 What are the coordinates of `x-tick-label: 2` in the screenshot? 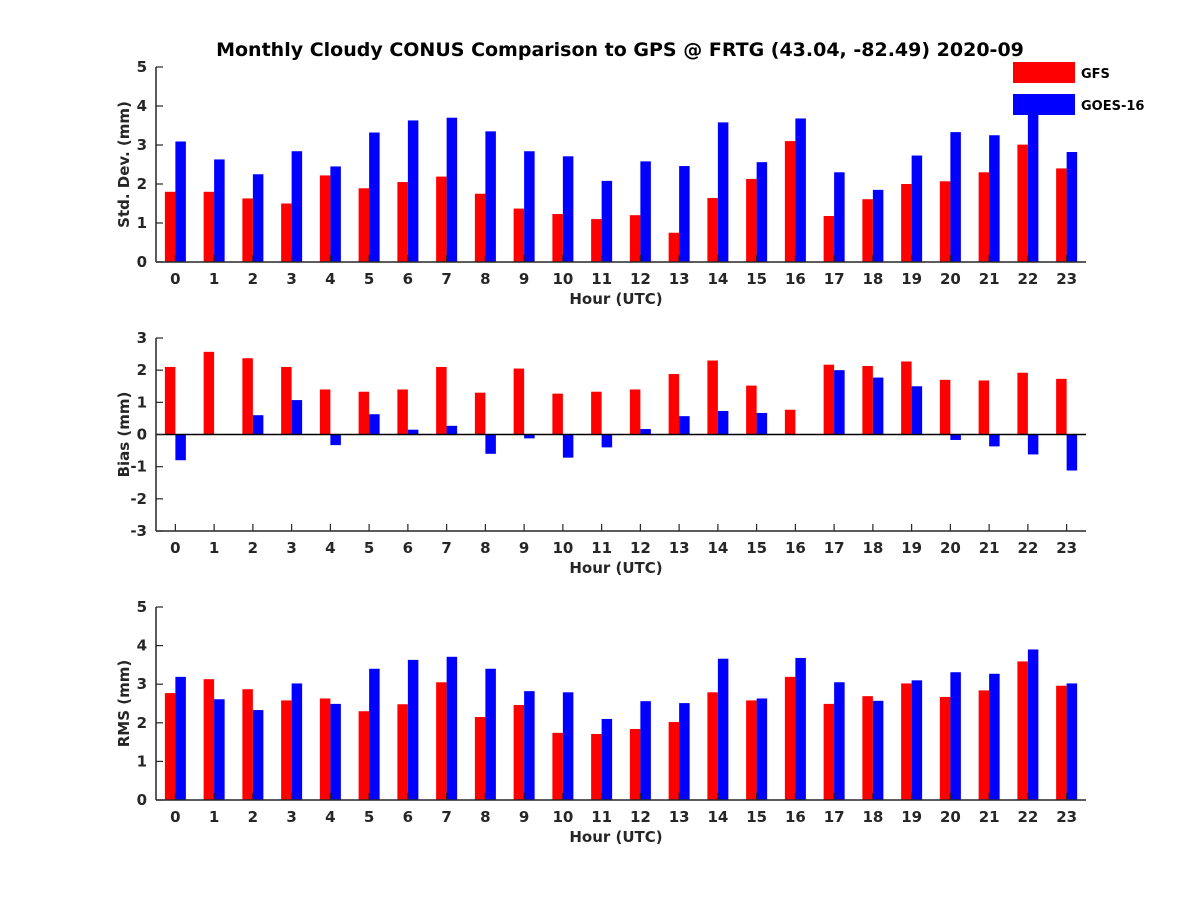 It's located at (253, 548).